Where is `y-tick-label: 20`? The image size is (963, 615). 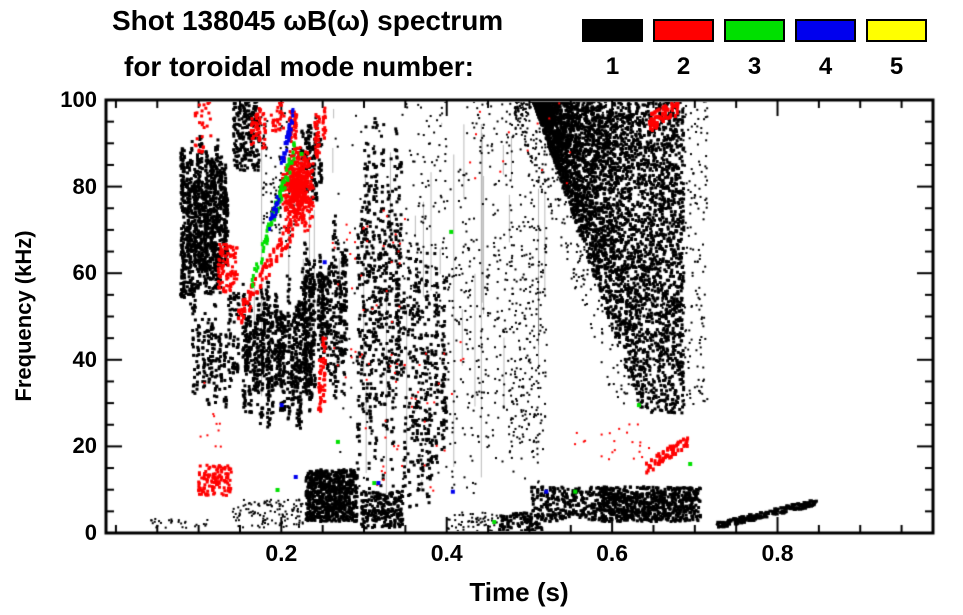
y-tick-label: 20 is located at coordinates (84, 446).